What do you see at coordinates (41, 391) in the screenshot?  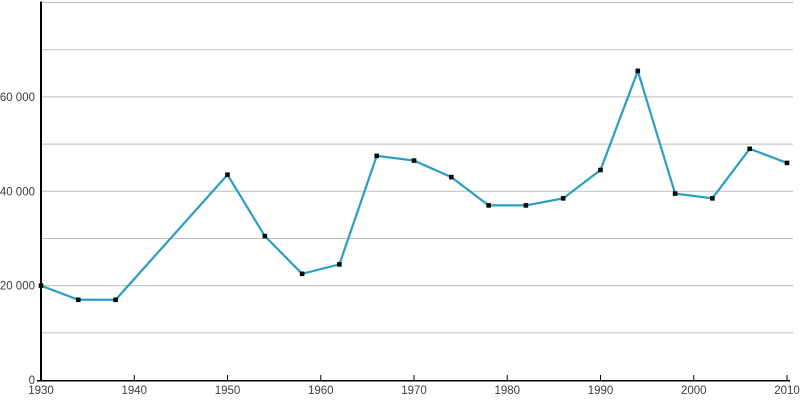 I see `x-axis-tick-label: 1930` at bounding box center [41, 391].